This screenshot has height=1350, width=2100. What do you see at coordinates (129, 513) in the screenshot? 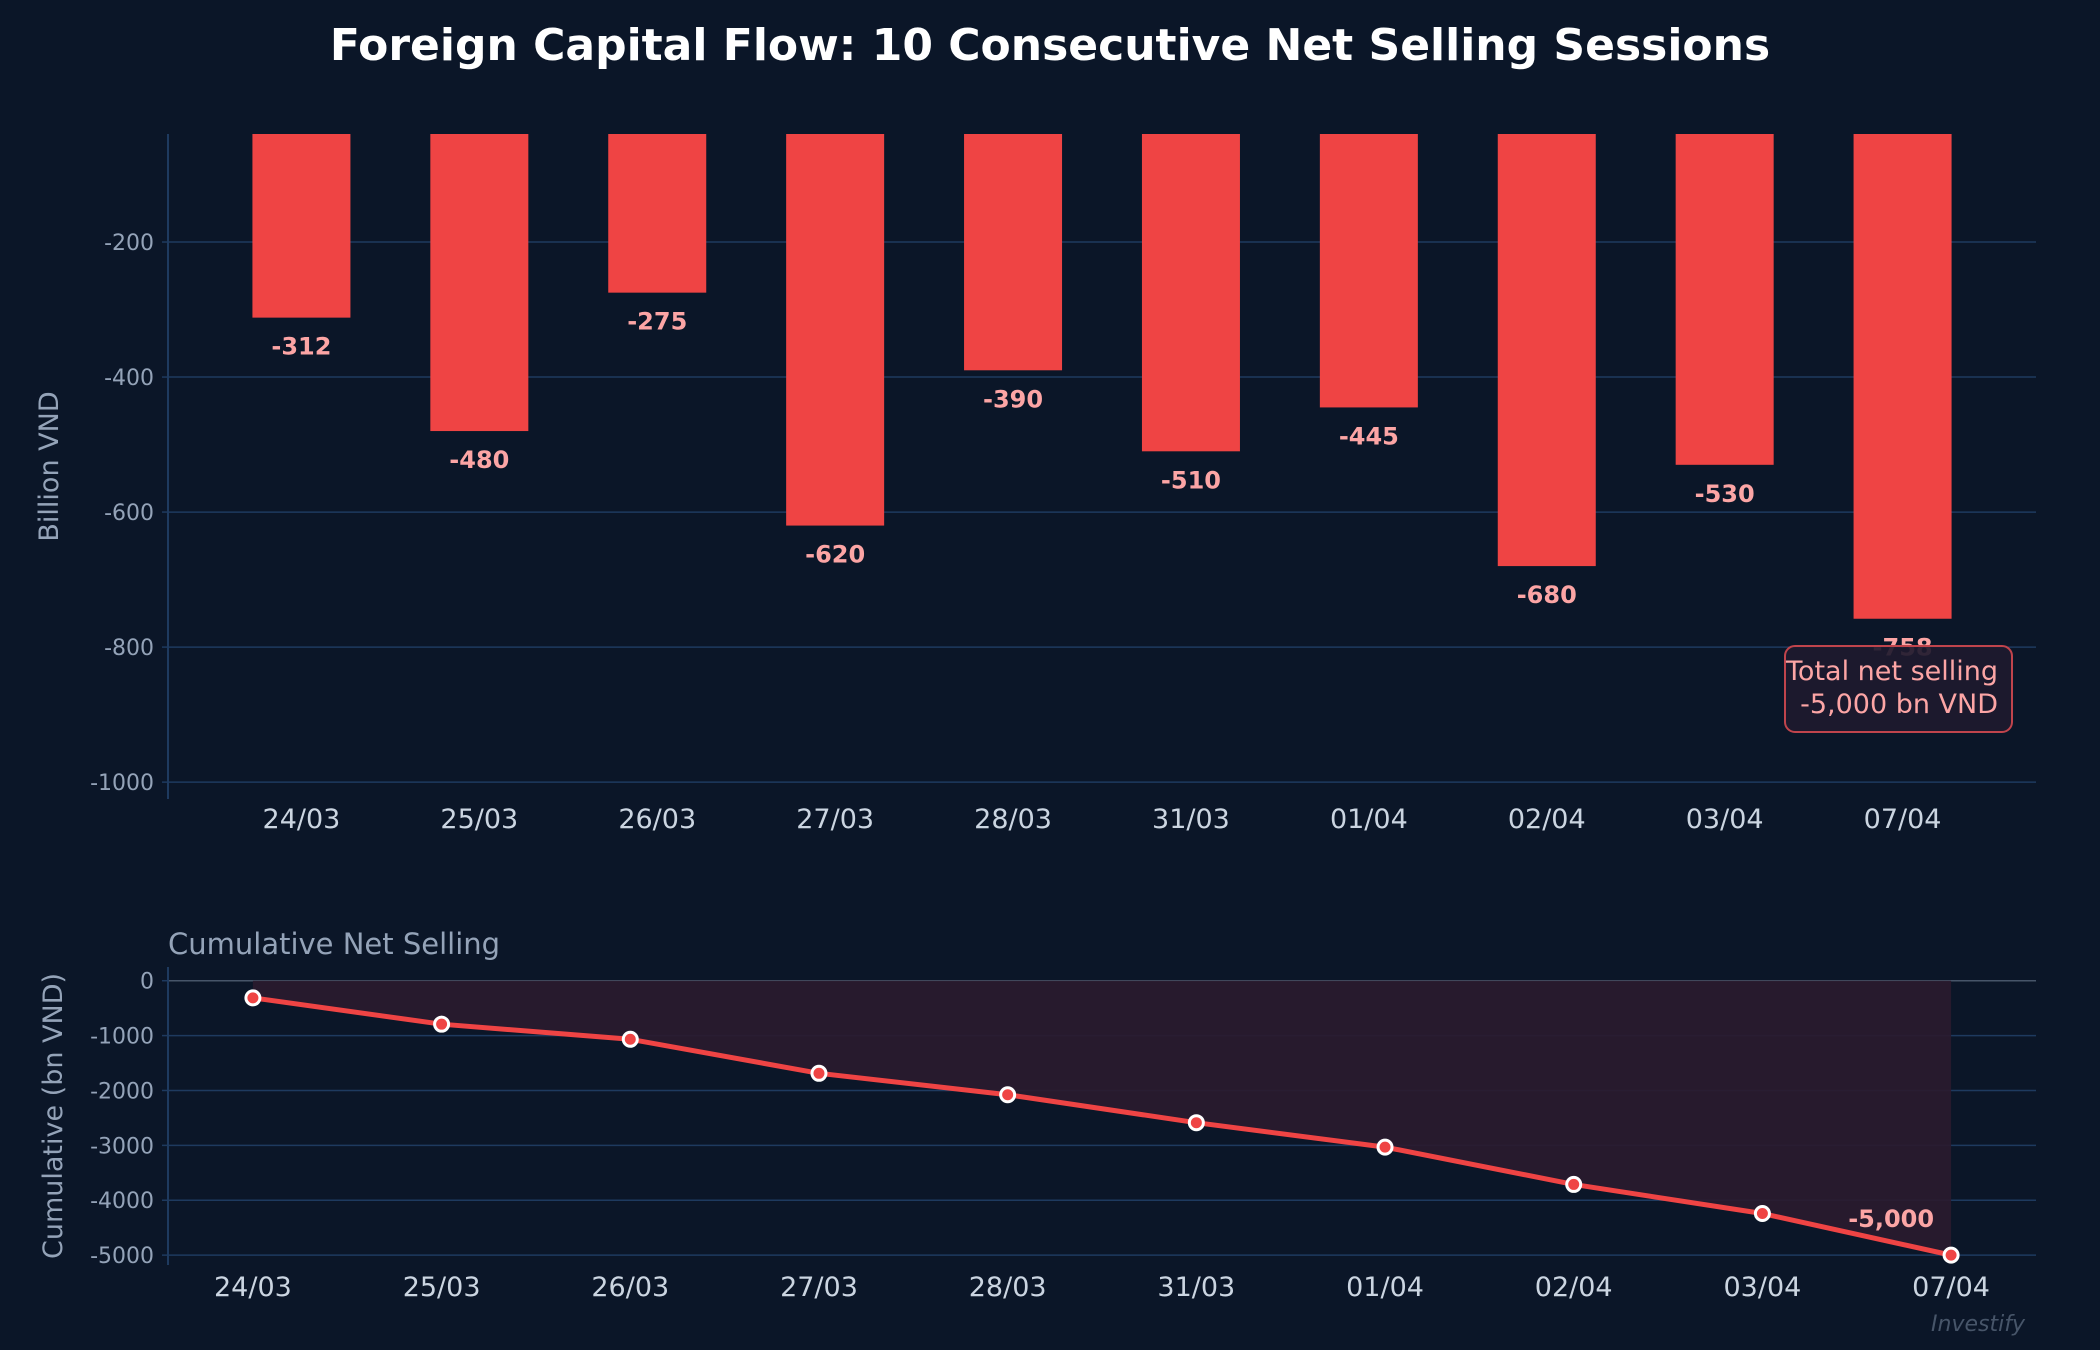
I see `y-tick-label: -600` at bounding box center [129, 513].